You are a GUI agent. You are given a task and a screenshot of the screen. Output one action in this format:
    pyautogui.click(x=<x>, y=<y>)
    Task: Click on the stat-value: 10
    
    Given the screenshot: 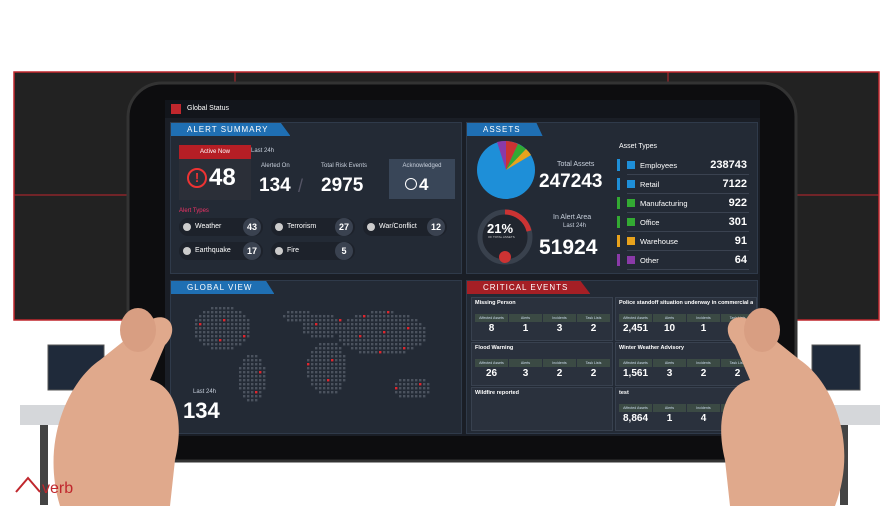 What is the action you would take?
    pyautogui.click(x=669, y=328)
    